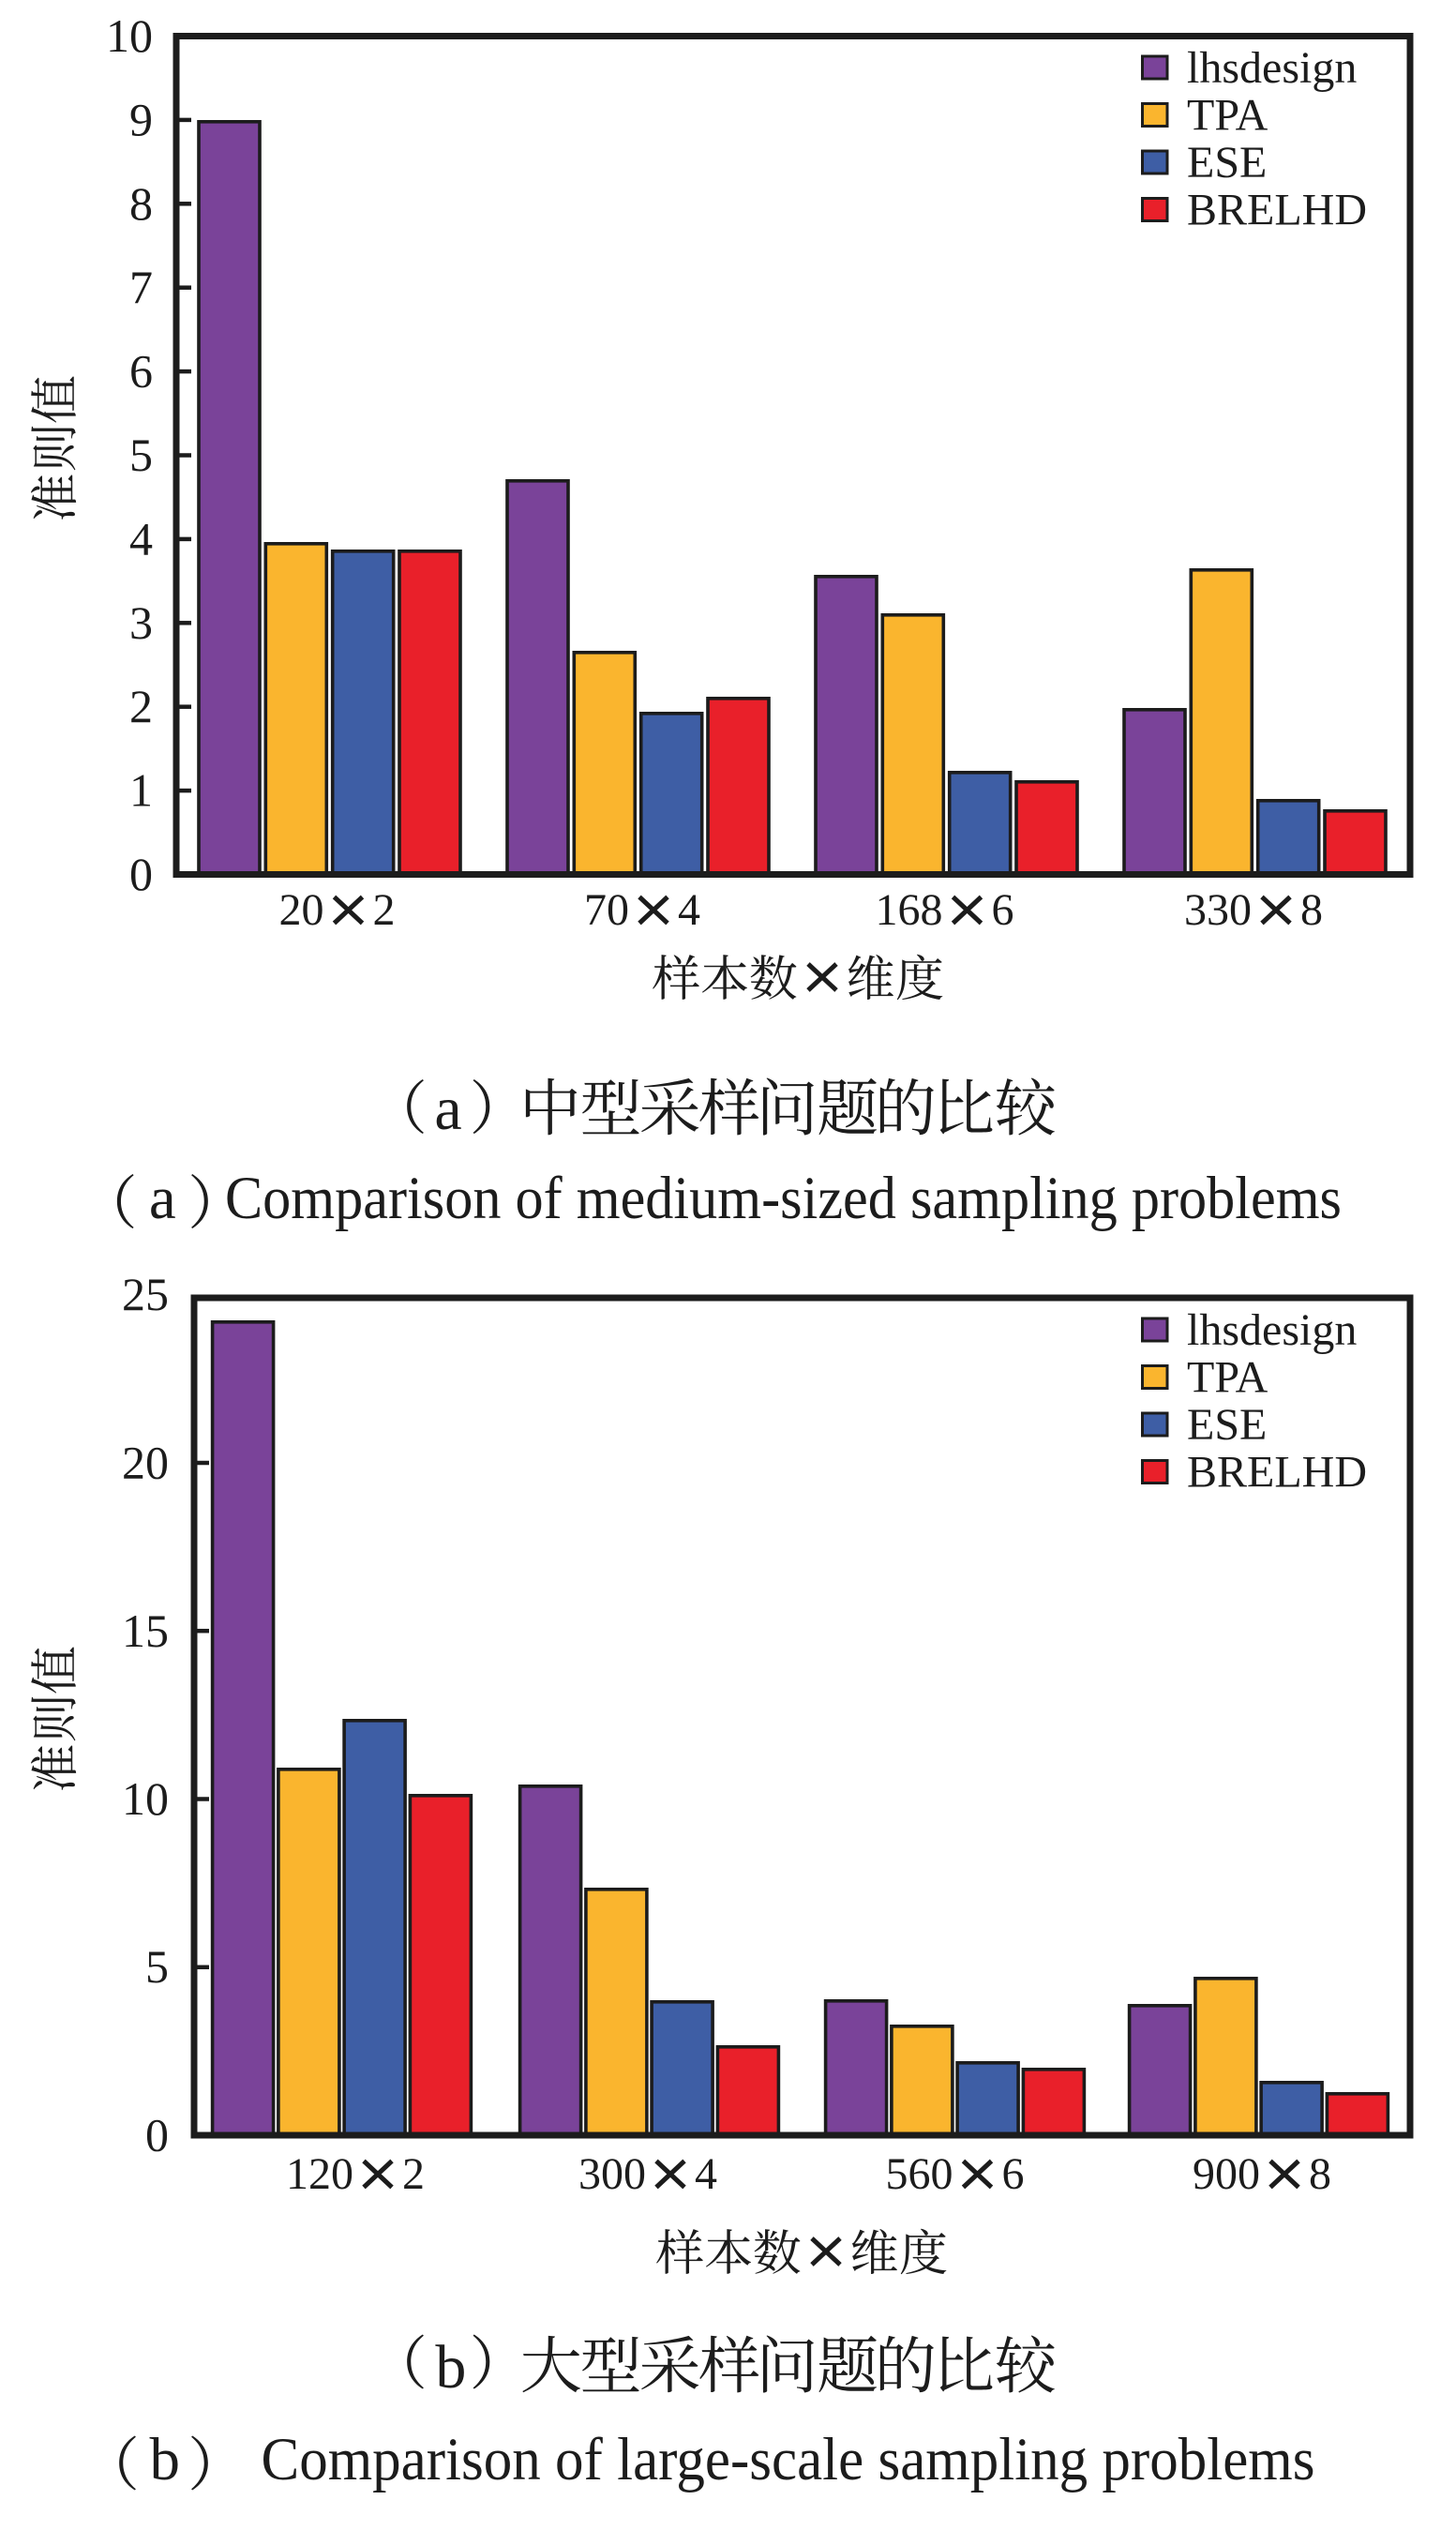 Image resolution: width=1456 pixels, height=2530 pixels. Describe the element at coordinates (141, 790) in the screenshot. I see `svg-text: 1` at that location.